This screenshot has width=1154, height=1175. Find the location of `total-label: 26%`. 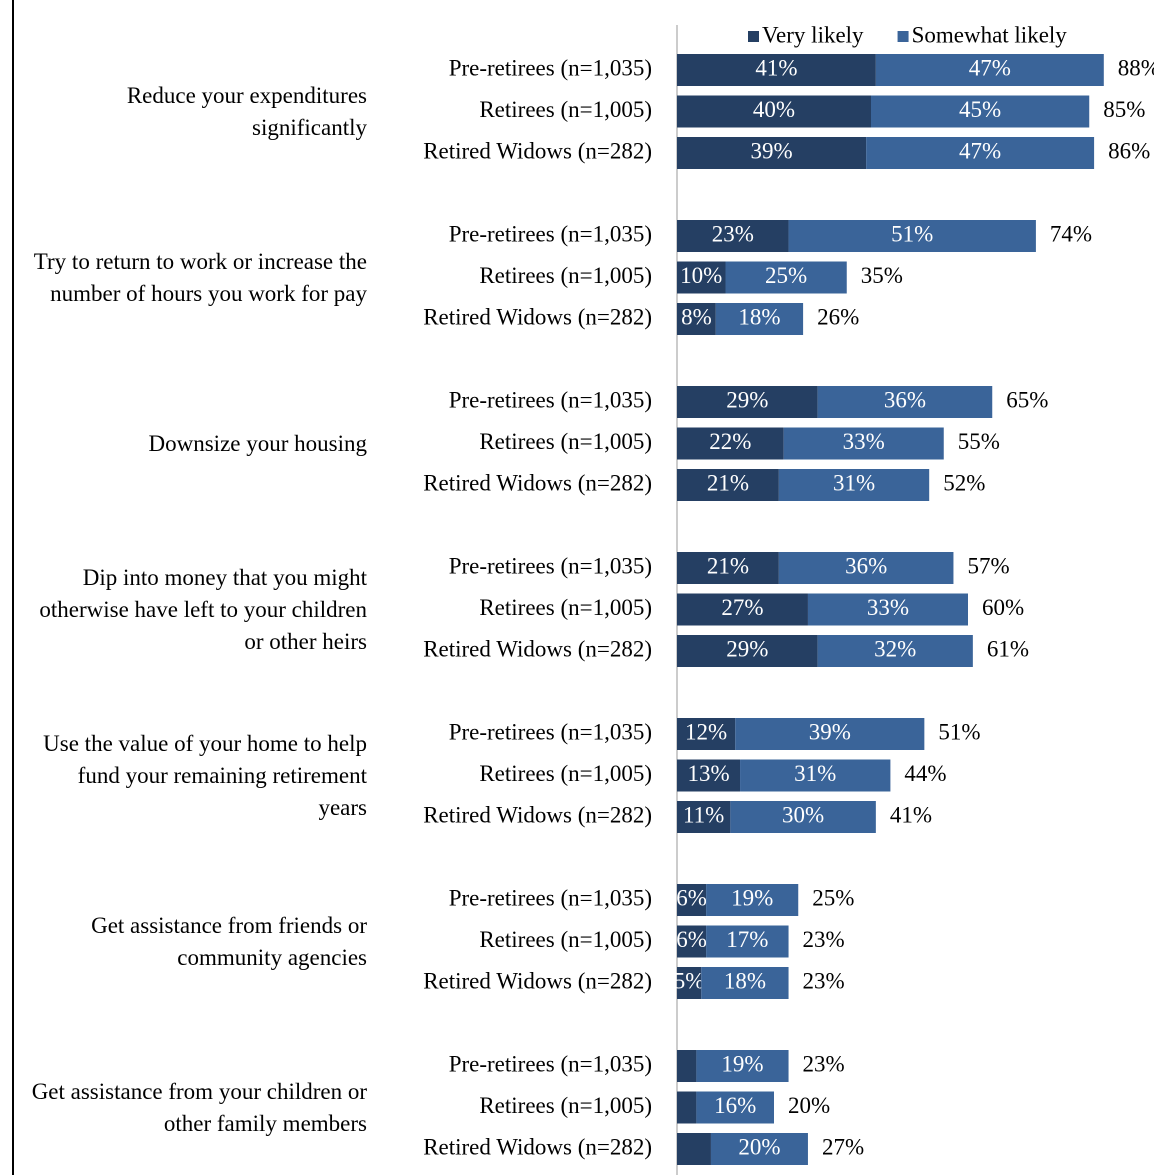

total-label: 26% is located at coordinates (838, 316).